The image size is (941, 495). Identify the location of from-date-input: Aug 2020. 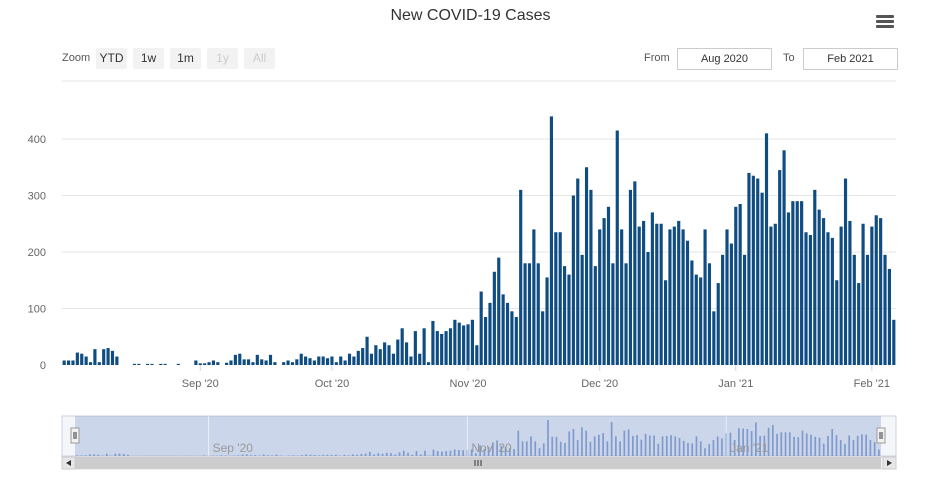
(724, 59).